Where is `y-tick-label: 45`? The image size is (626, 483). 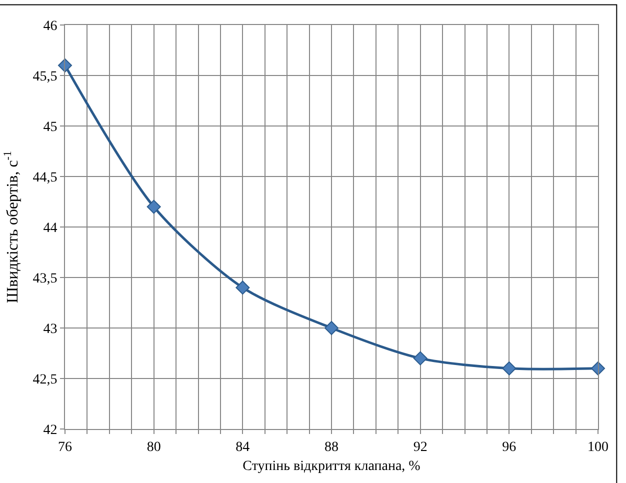 y-tick-label: 45 is located at coordinates (50, 127).